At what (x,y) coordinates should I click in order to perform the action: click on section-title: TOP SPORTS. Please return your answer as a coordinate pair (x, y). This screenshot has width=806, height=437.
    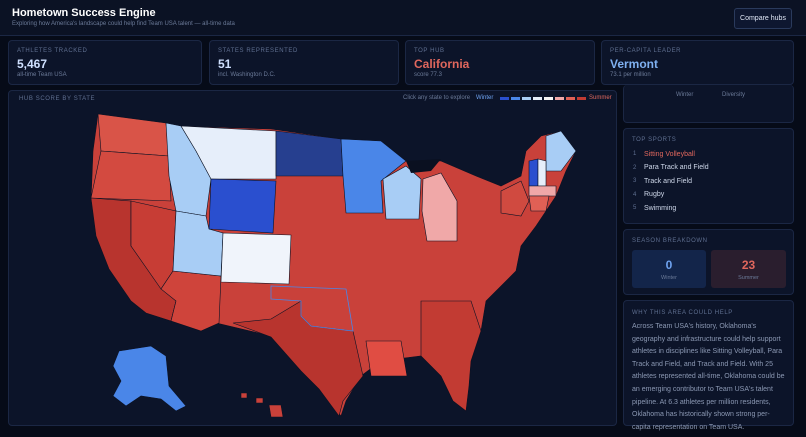
    Looking at the image, I should click on (654, 140).